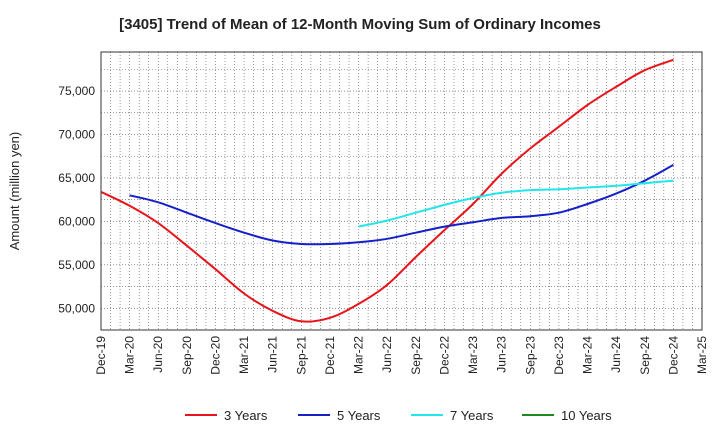 The height and width of the screenshot is (440, 720). What do you see at coordinates (473, 355) in the screenshot?
I see `x-tick-label: Mar-23` at bounding box center [473, 355].